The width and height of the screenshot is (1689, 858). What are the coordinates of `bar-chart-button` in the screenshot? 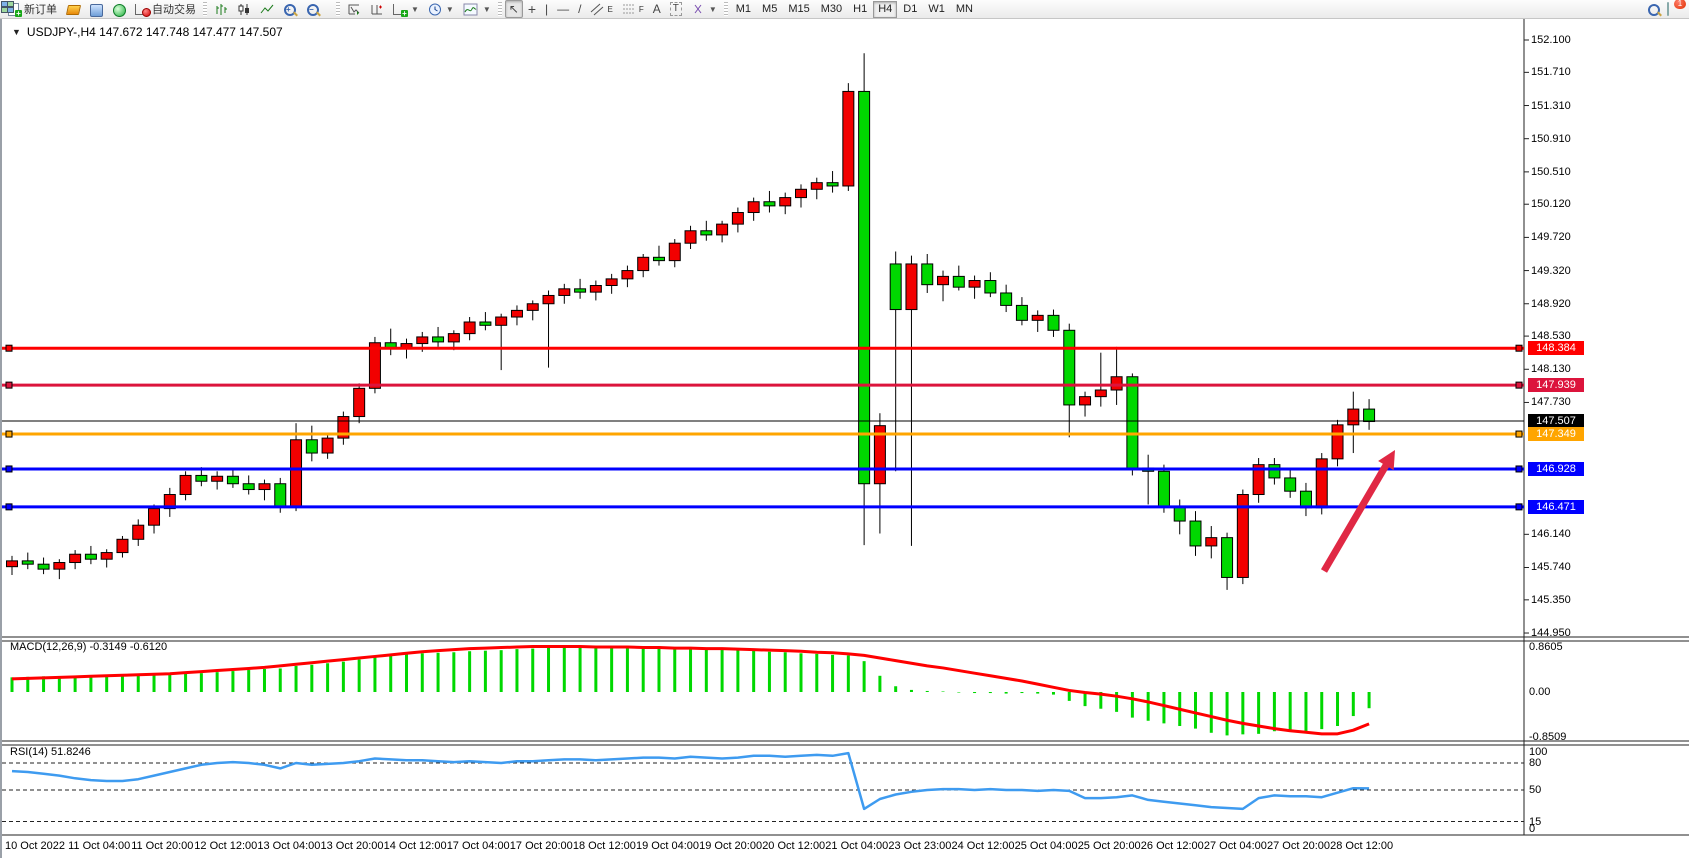 It's located at (221, 9).